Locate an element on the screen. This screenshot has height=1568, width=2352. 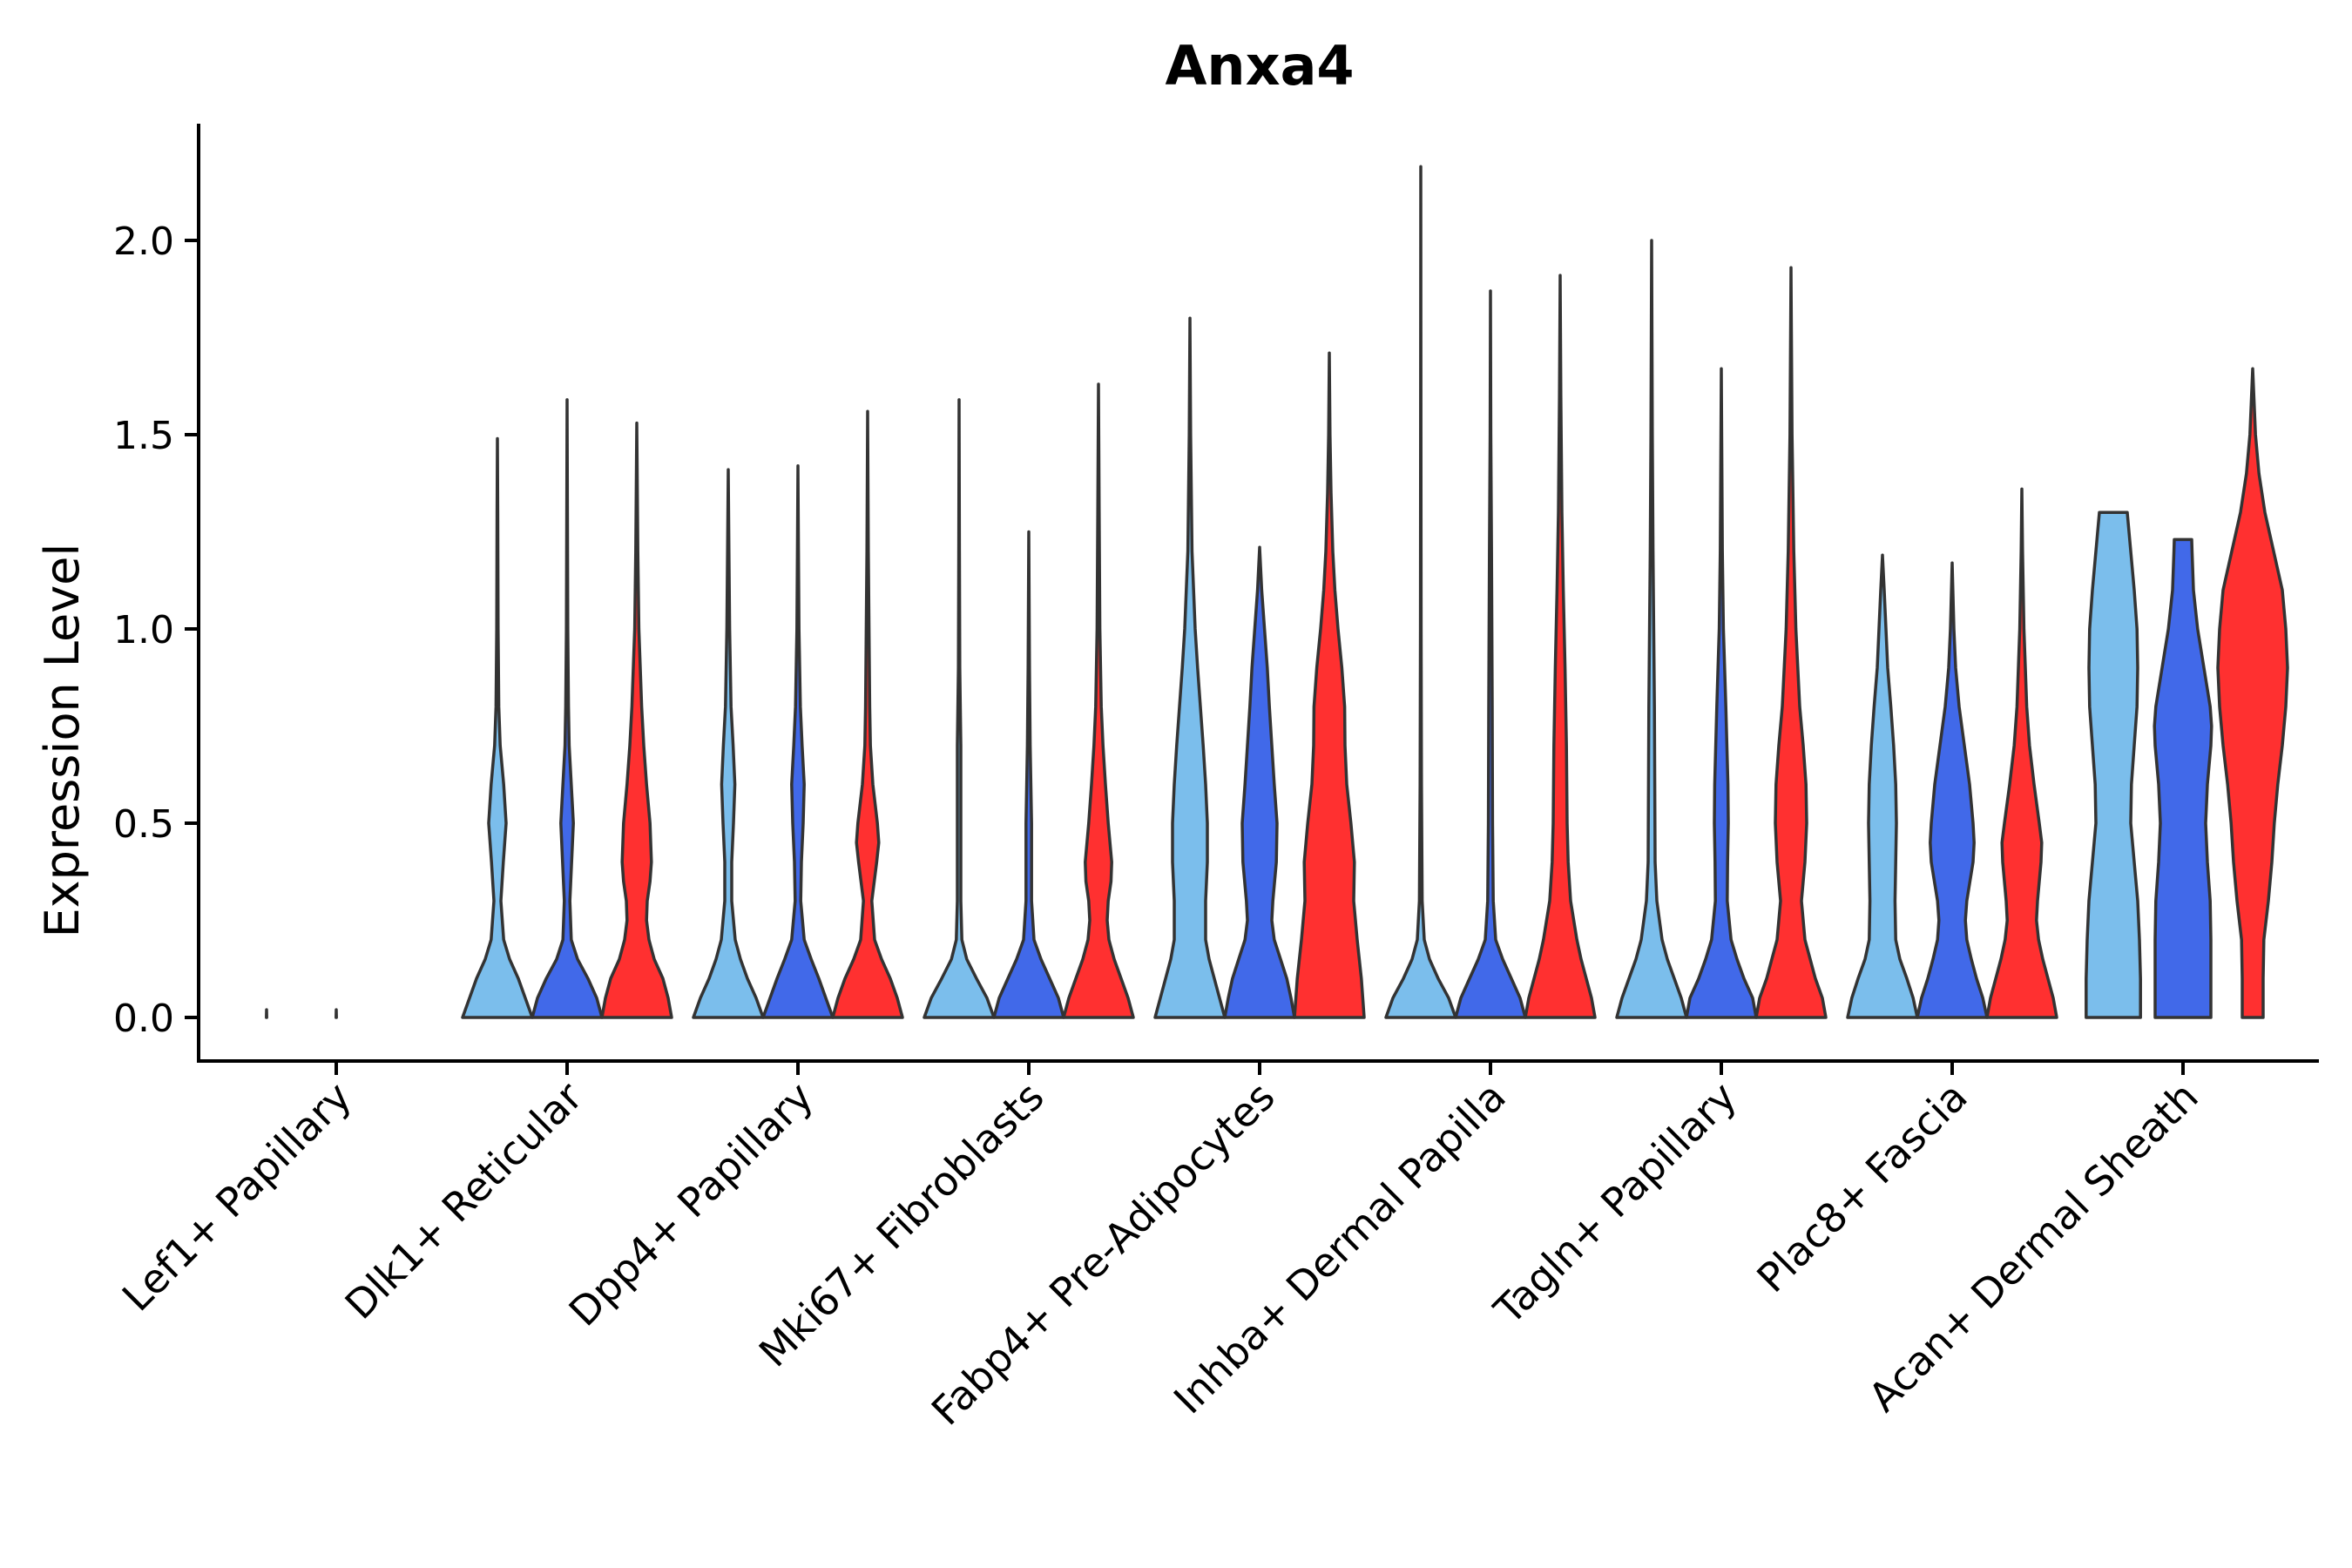
violin-inhba-dermal-papilla-s2 is located at coordinates (1490, 654).